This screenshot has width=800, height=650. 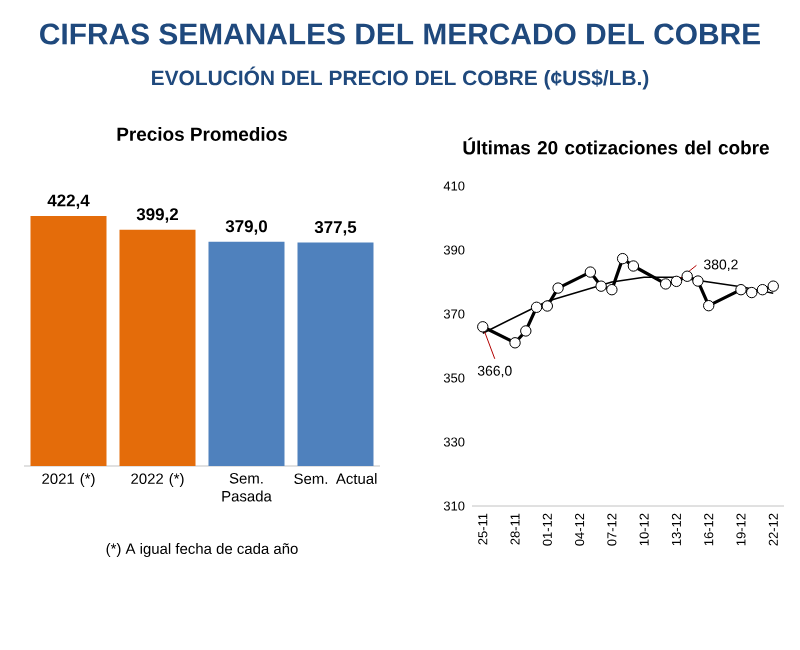 What do you see at coordinates (400, 78) in the screenshot?
I see `text: EVOLUCIÓN DEL PRECIO DEL COBRE (¢US$/LB.)` at bounding box center [400, 78].